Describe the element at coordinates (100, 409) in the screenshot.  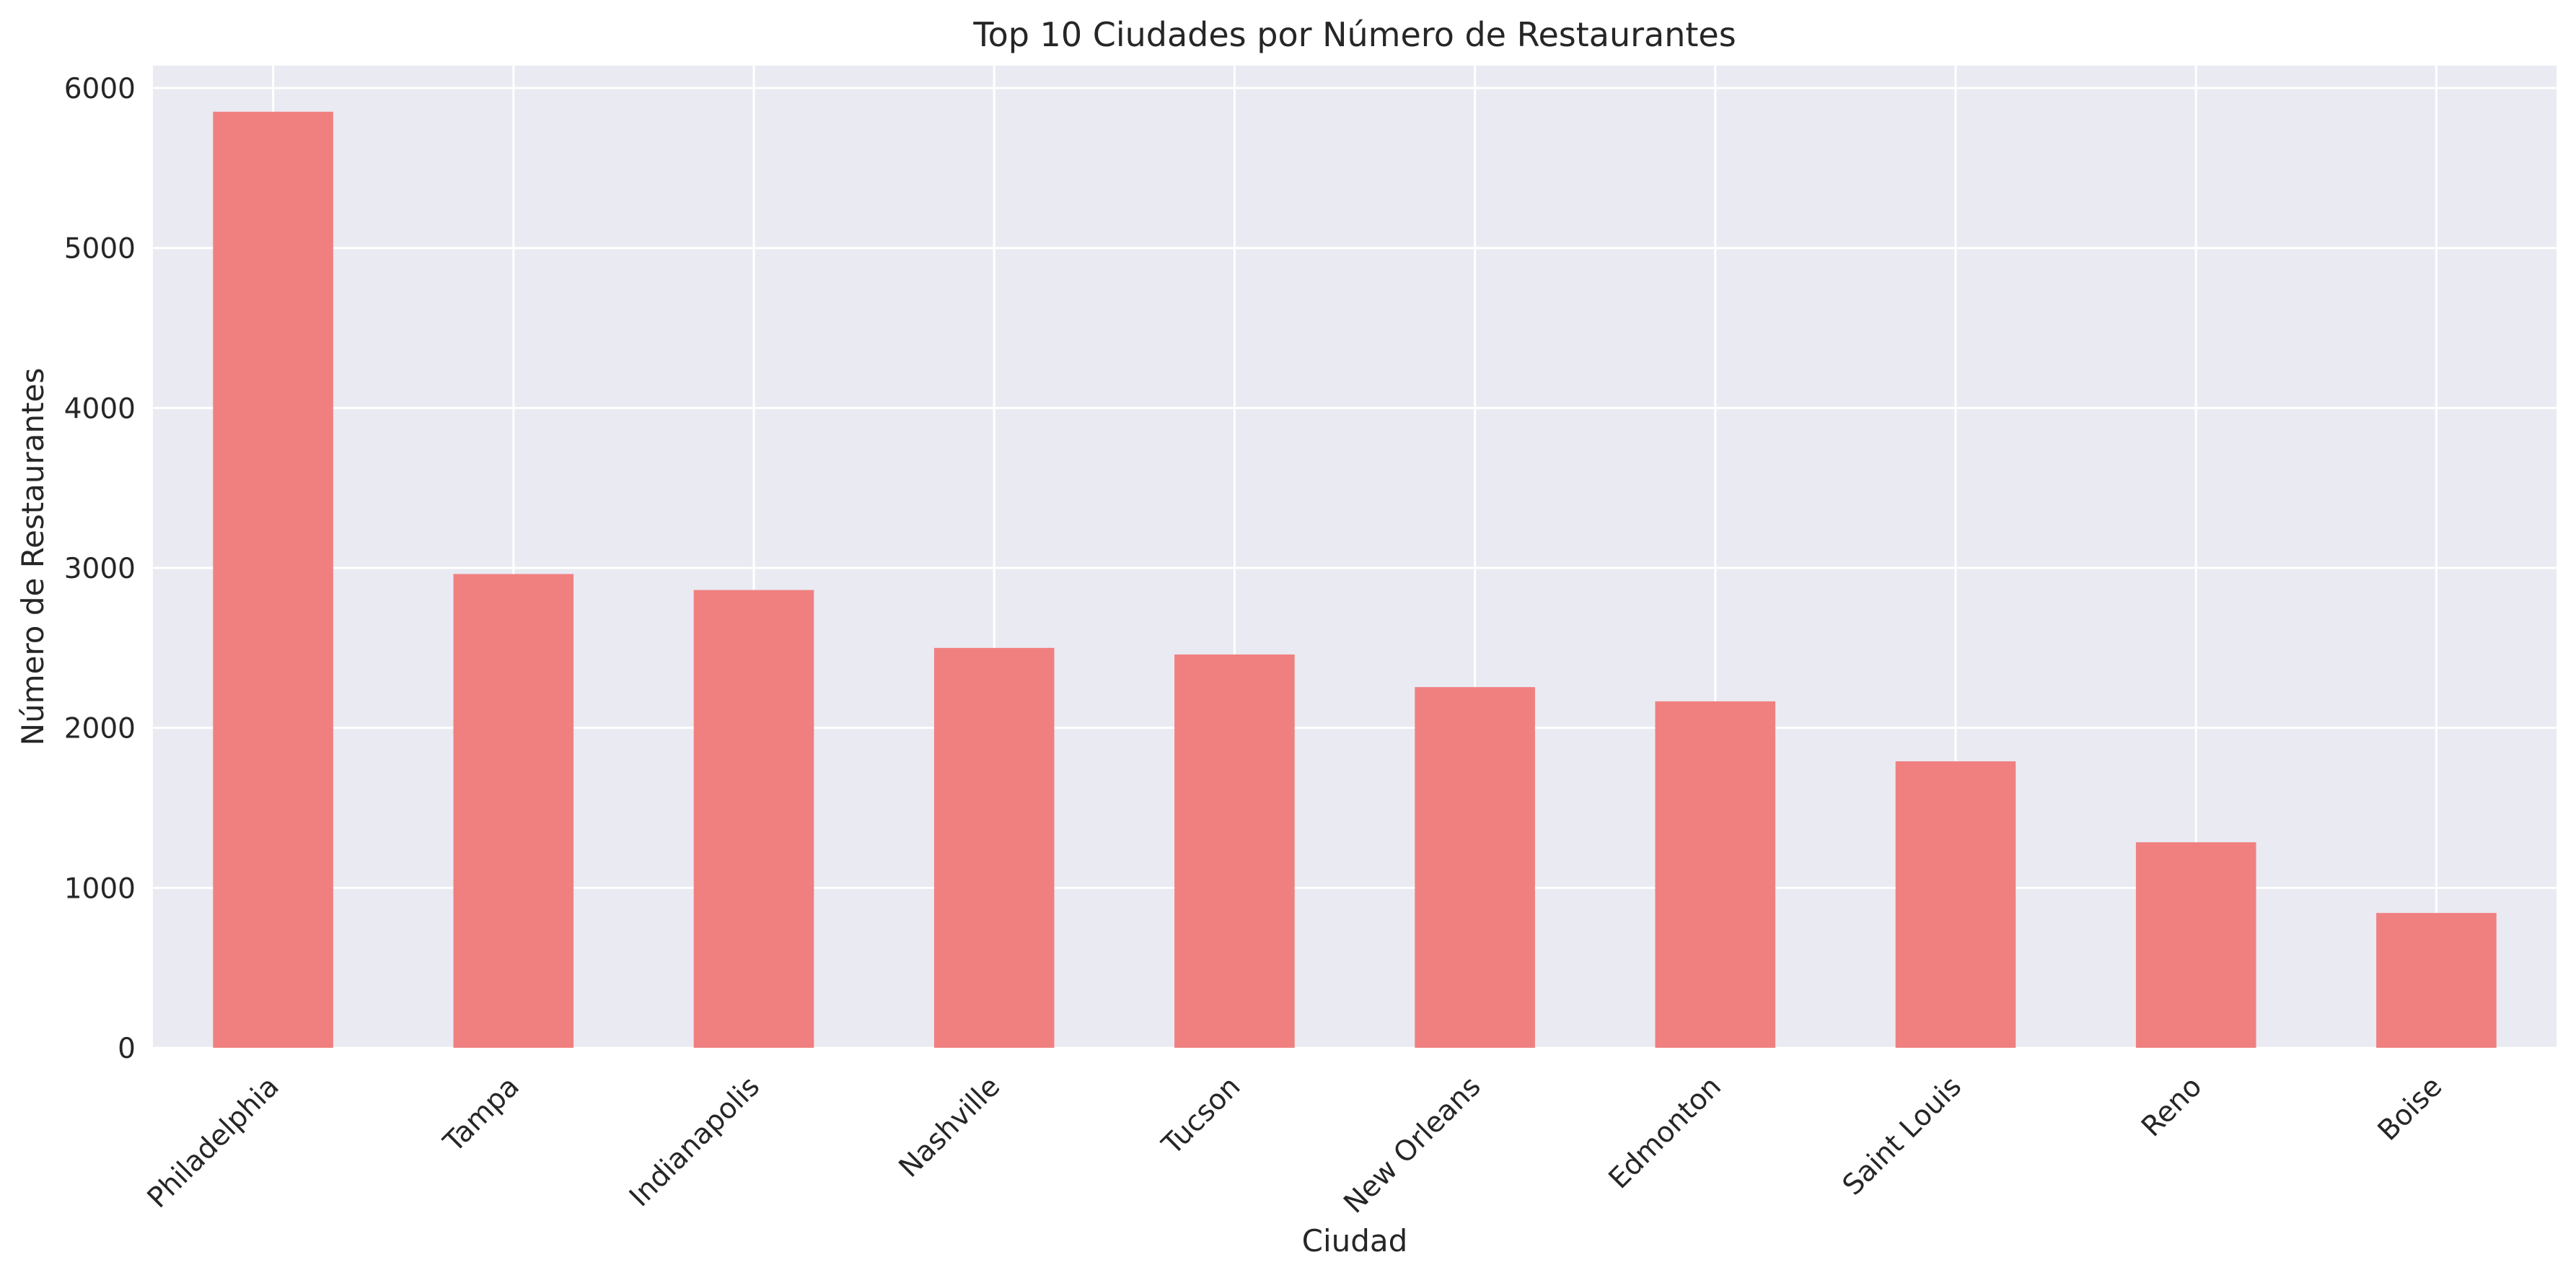
I see `y-tick-label: 4000` at that location.